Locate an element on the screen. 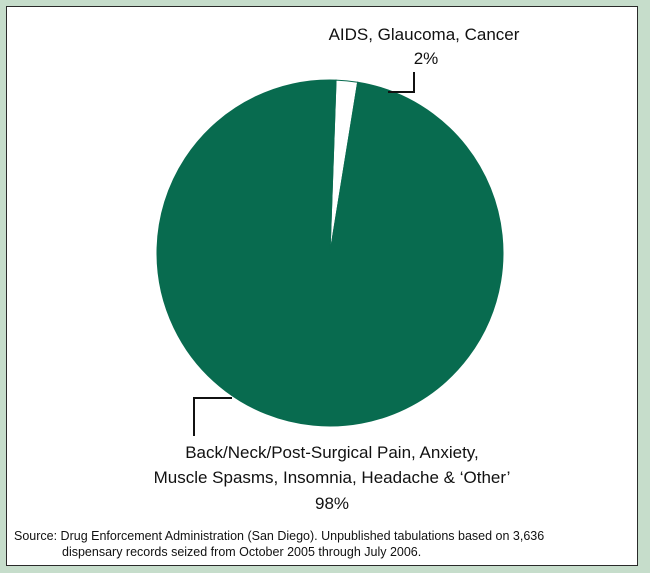 This screenshot has height=573, width=650. slice-label-small: AIDS, Glaucoma, Cancer is located at coordinates (424, 34).